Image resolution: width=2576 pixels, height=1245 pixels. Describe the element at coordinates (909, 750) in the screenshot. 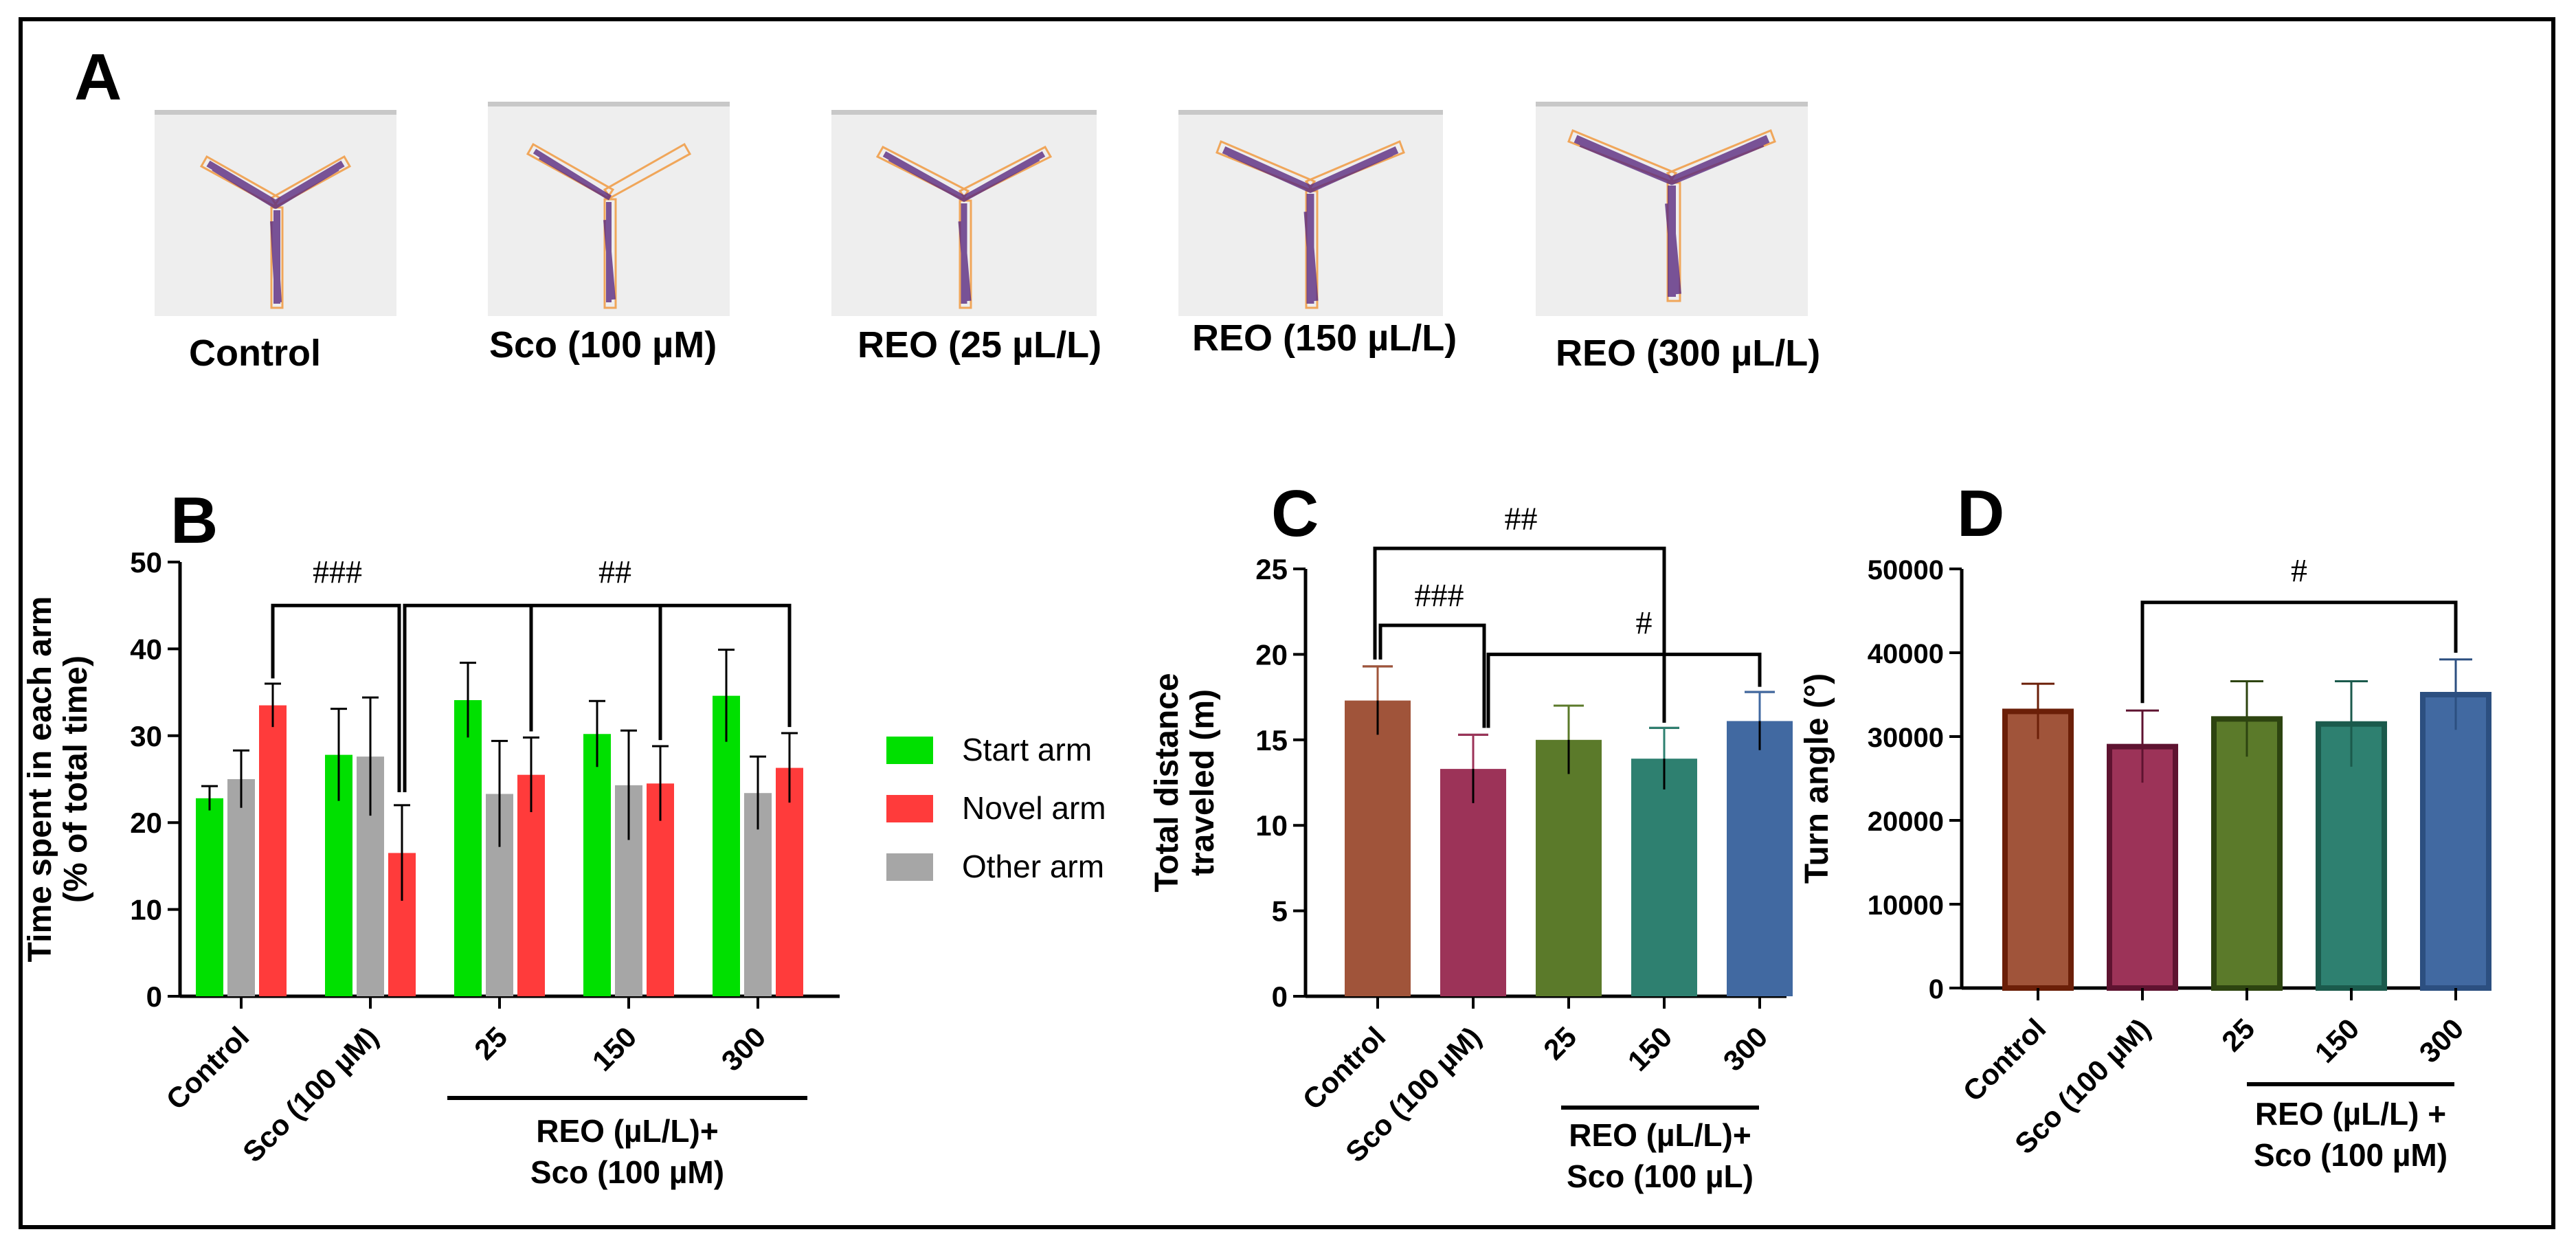

I see `legend-swatch-start-arm` at that location.